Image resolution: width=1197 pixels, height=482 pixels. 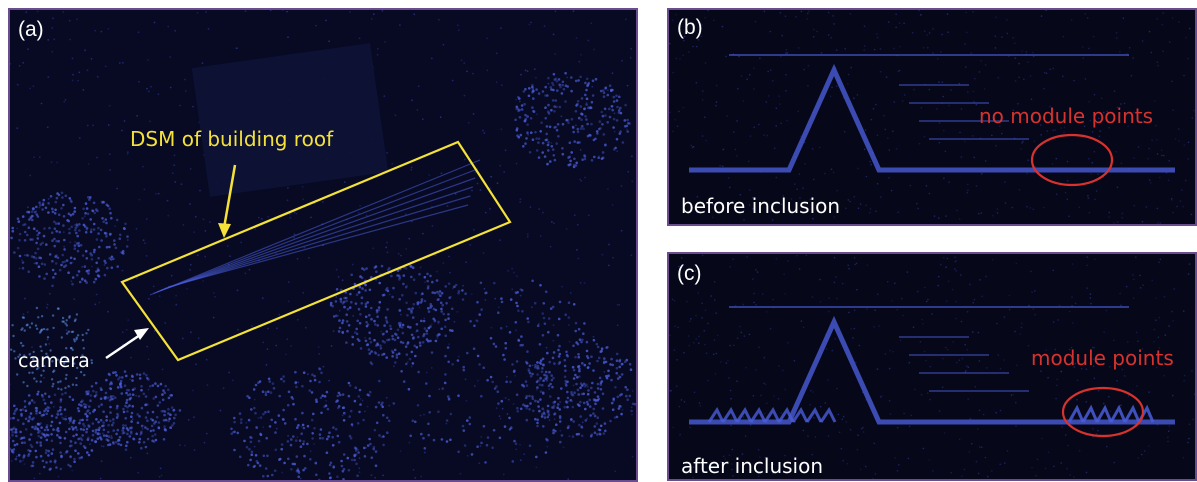 What do you see at coordinates (54, 361) in the screenshot?
I see `camera-label: camera` at bounding box center [54, 361].